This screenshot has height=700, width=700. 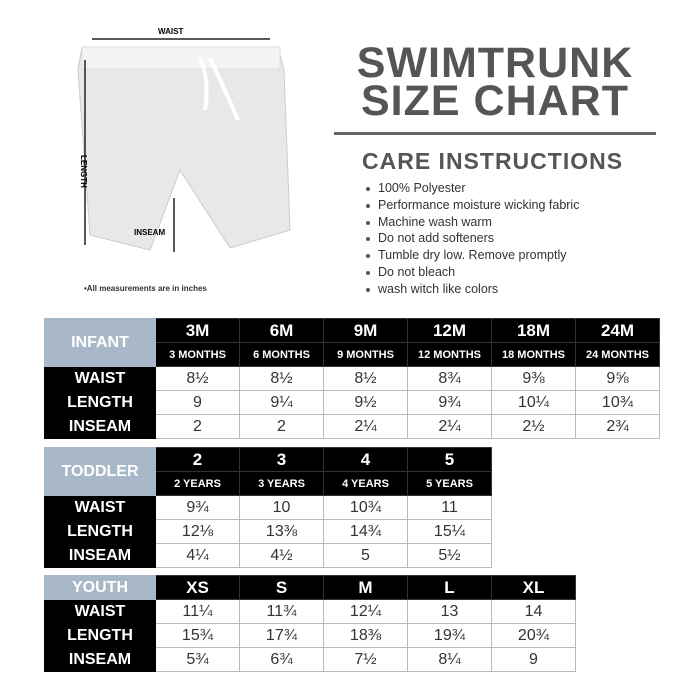 What do you see at coordinates (281, 587) in the screenshot?
I see `size-header: S` at bounding box center [281, 587].